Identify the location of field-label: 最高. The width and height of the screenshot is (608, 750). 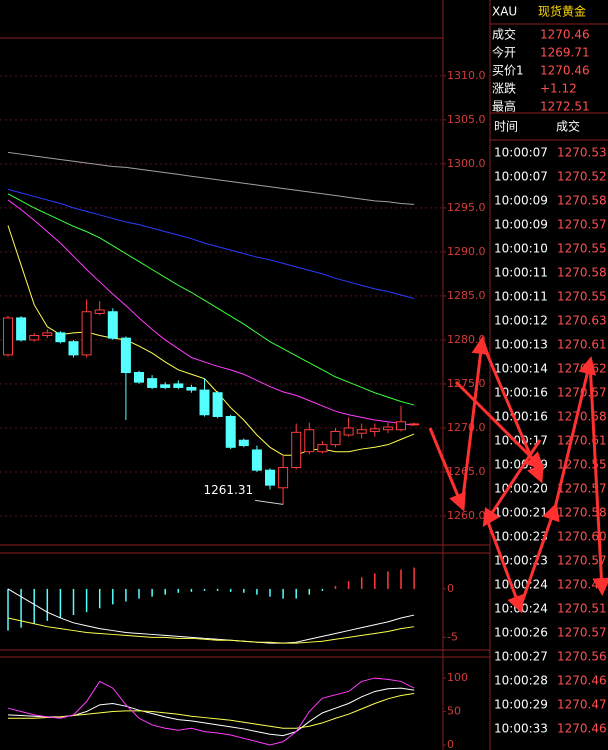
(504, 106).